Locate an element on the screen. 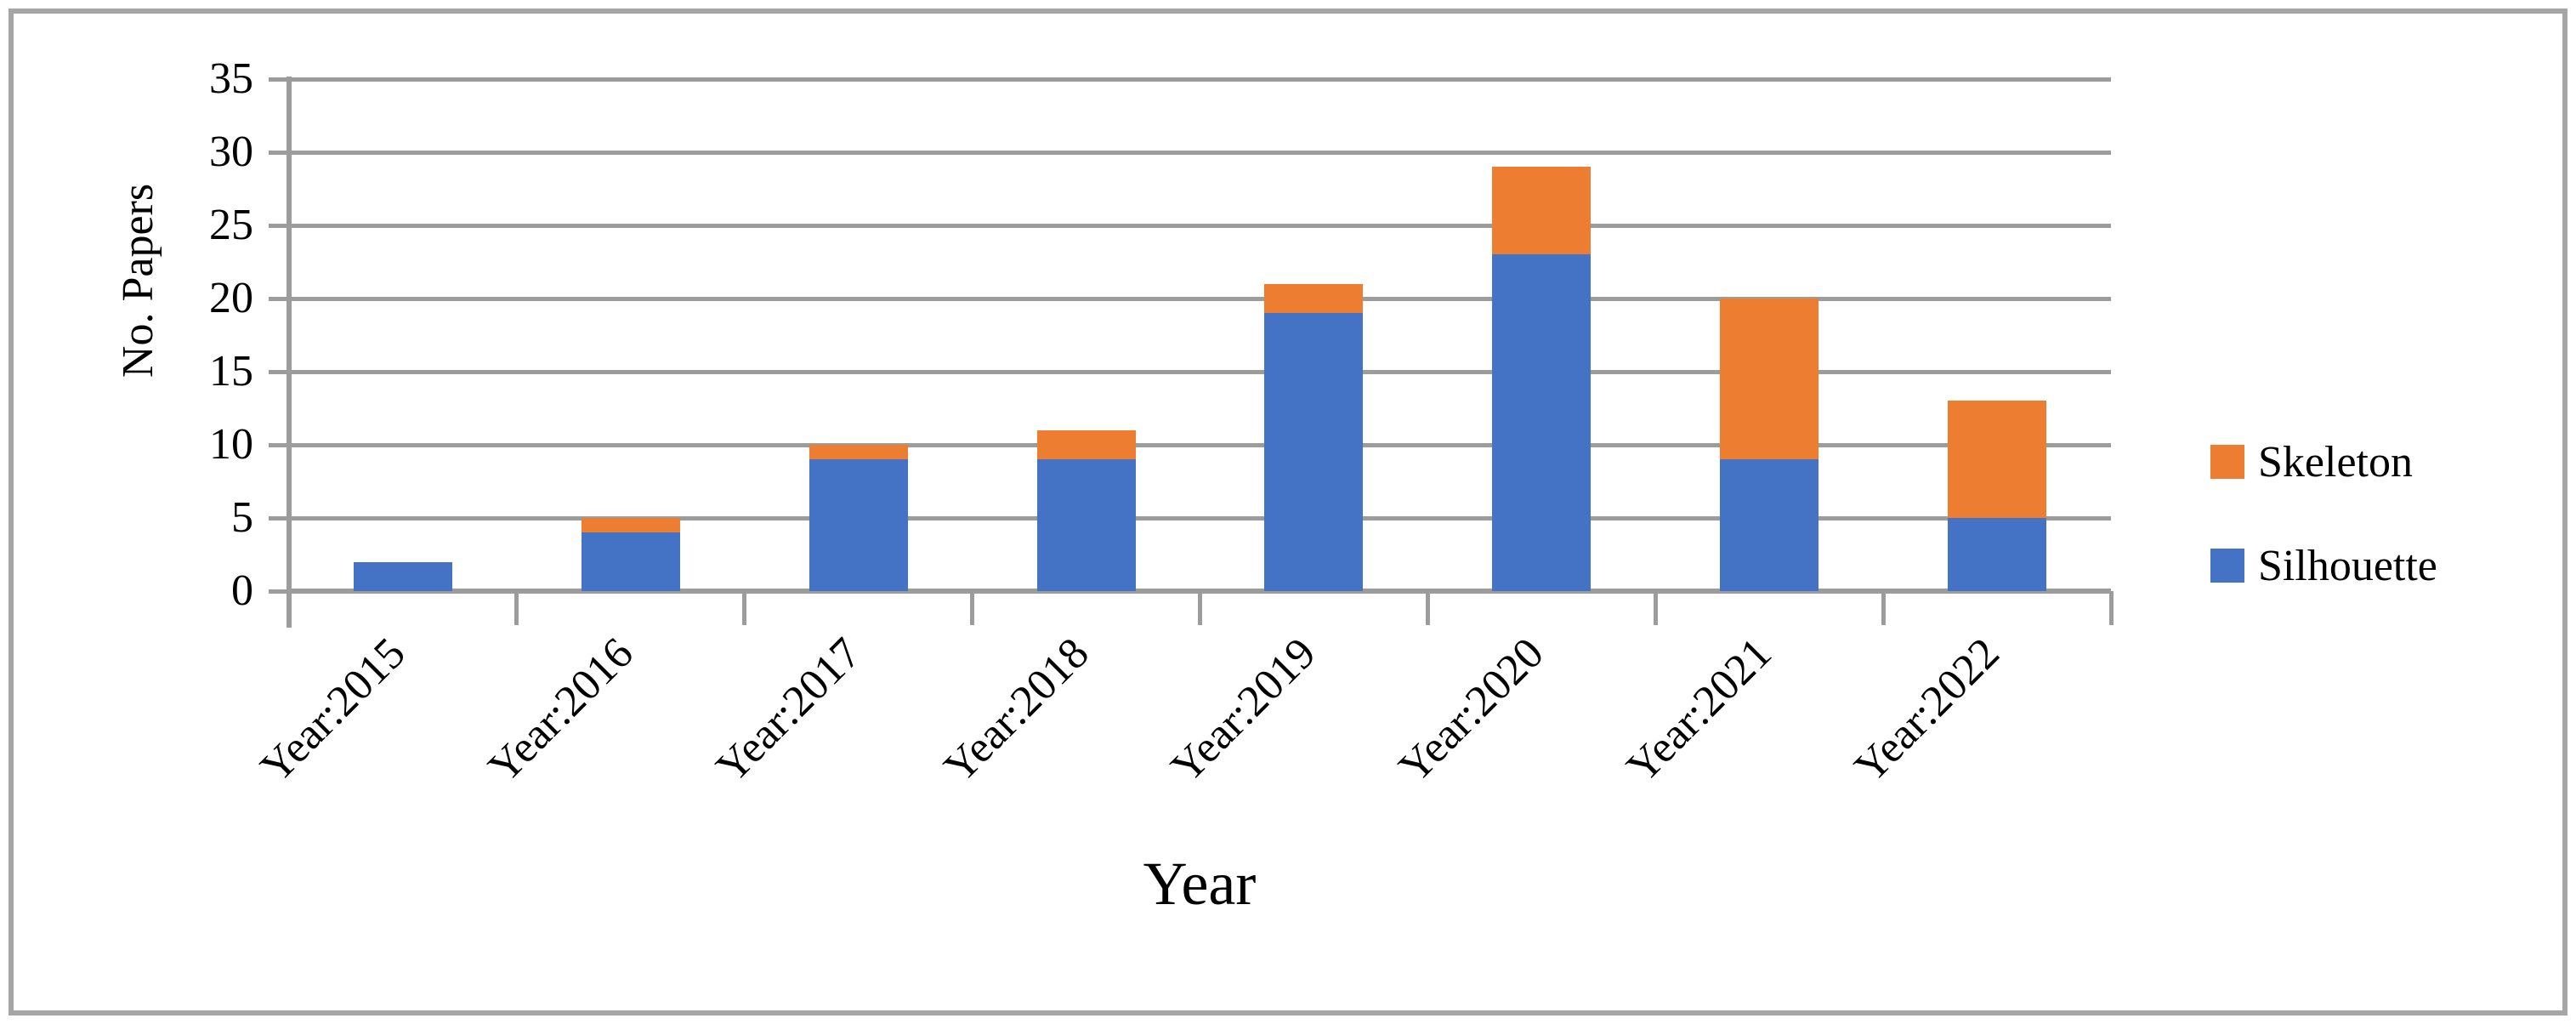 The width and height of the screenshot is (2576, 1024). bar-segment-silhouette-2019 is located at coordinates (1314, 452).